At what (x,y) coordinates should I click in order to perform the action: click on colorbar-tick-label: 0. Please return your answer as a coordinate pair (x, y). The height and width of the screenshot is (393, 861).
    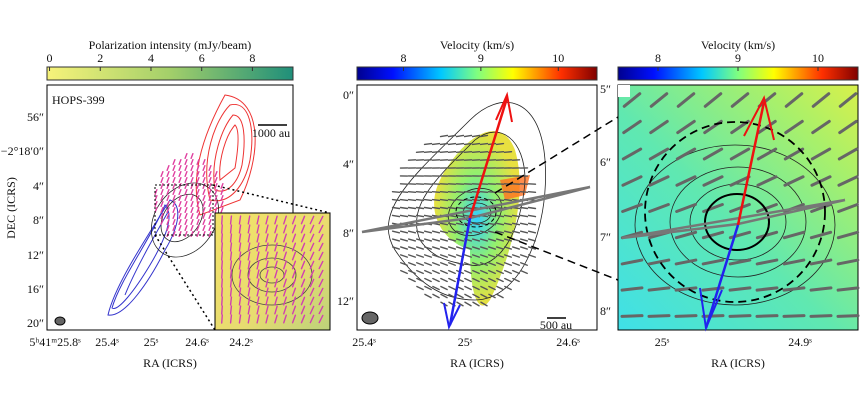
    Looking at the image, I should click on (50, 58).